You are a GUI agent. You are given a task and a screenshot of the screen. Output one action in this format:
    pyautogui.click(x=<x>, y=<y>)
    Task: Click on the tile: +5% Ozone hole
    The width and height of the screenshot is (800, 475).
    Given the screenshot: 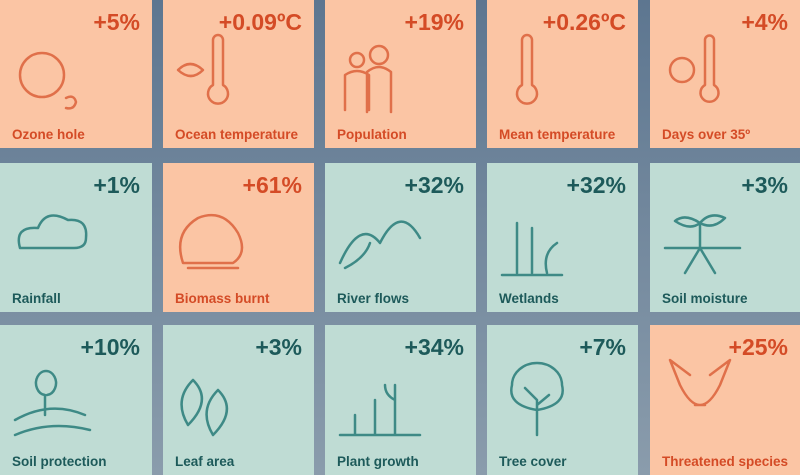 What is the action you would take?
    pyautogui.click(x=76, y=74)
    